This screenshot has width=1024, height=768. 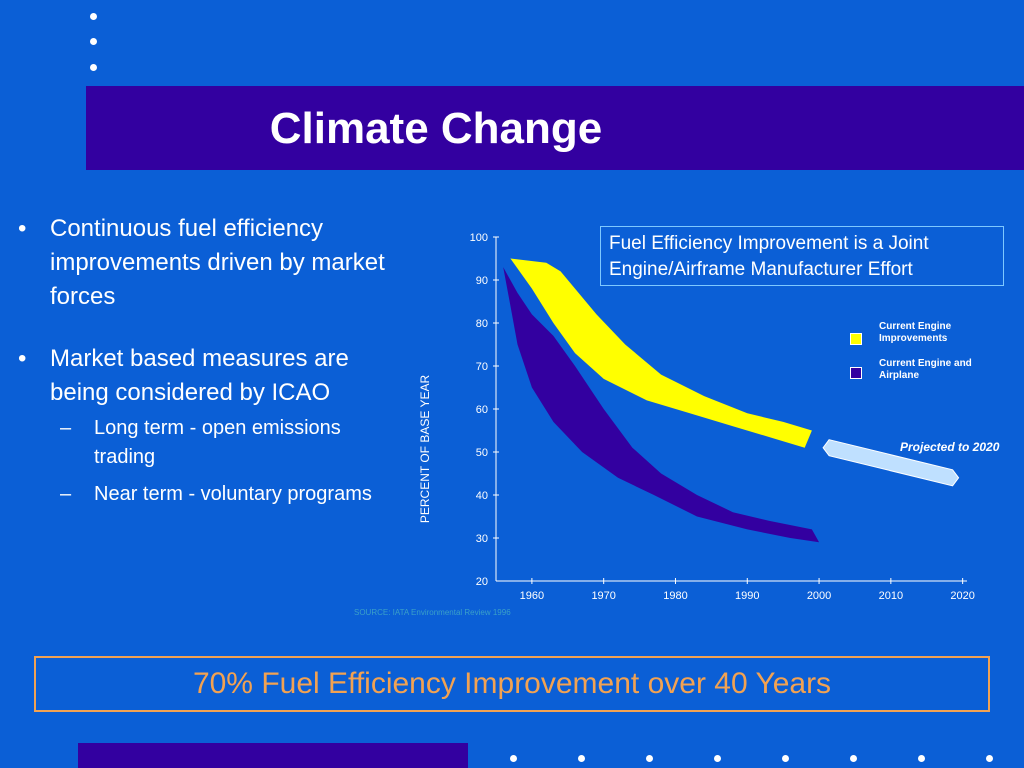 What do you see at coordinates (482, 582) in the screenshot?
I see `y-tick-label: 20` at bounding box center [482, 582].